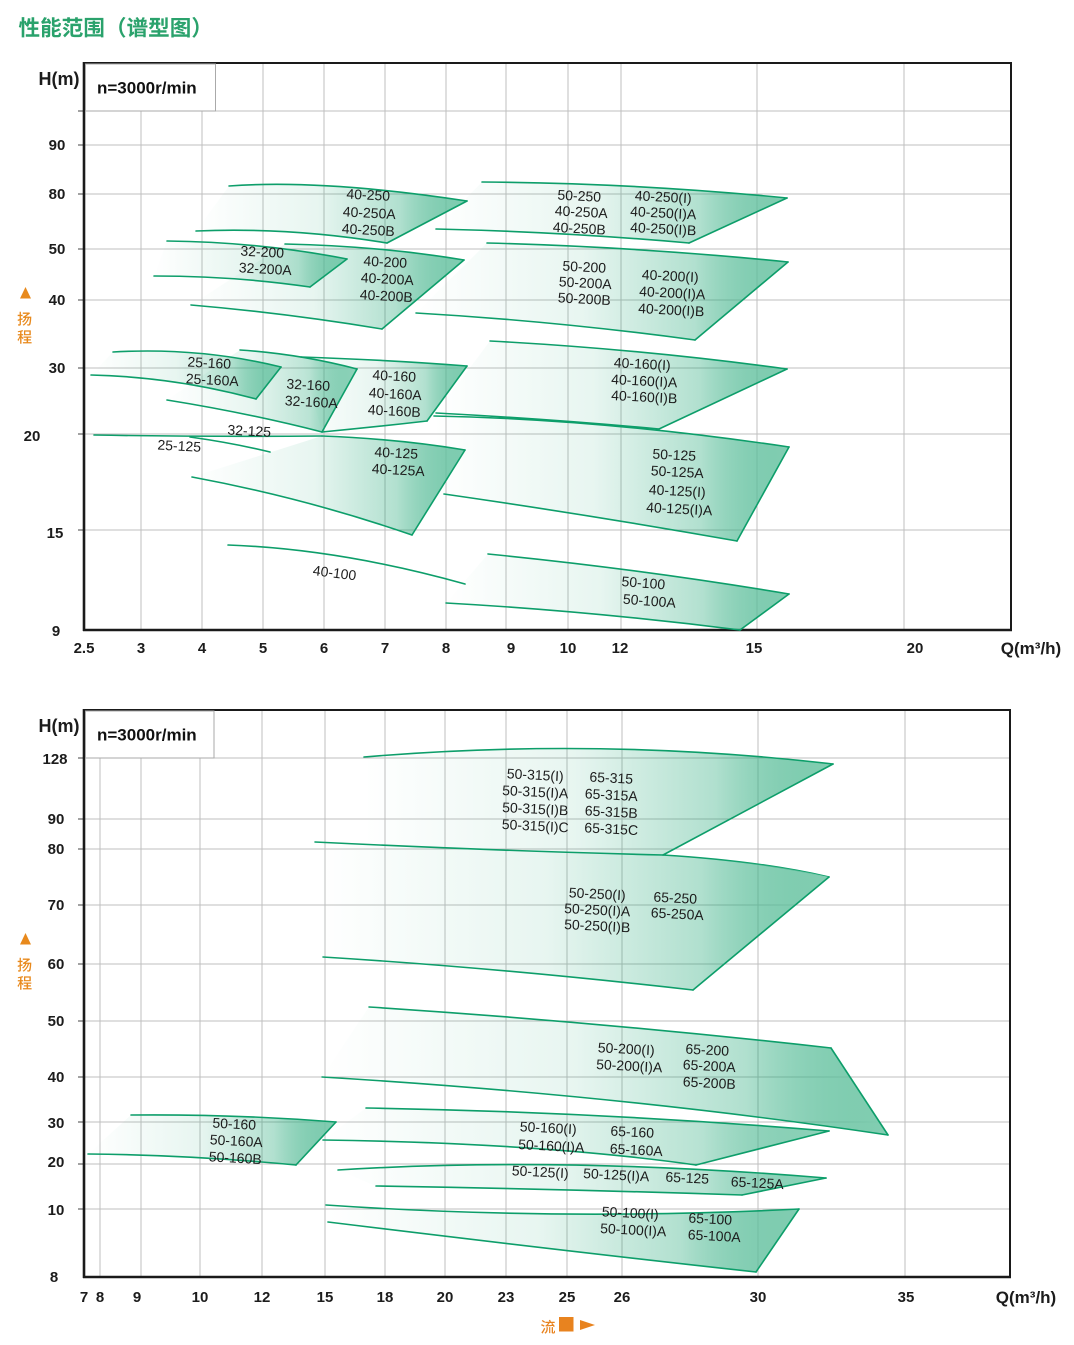  I want to click on svg-text: 50-250(I)A, so click(598, 909).